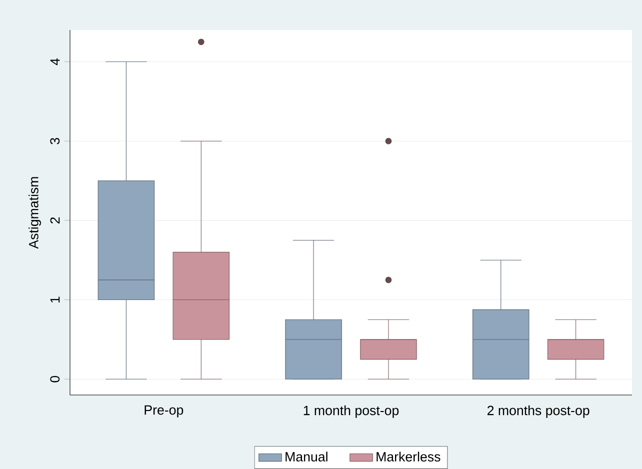 Image resolution: width=642 pixels, height=469 pixels. What do you see at coordinates (164, 411) in the screenshot?
I see `x-tick-label: Pre-op` at bounding box center [164, 411].